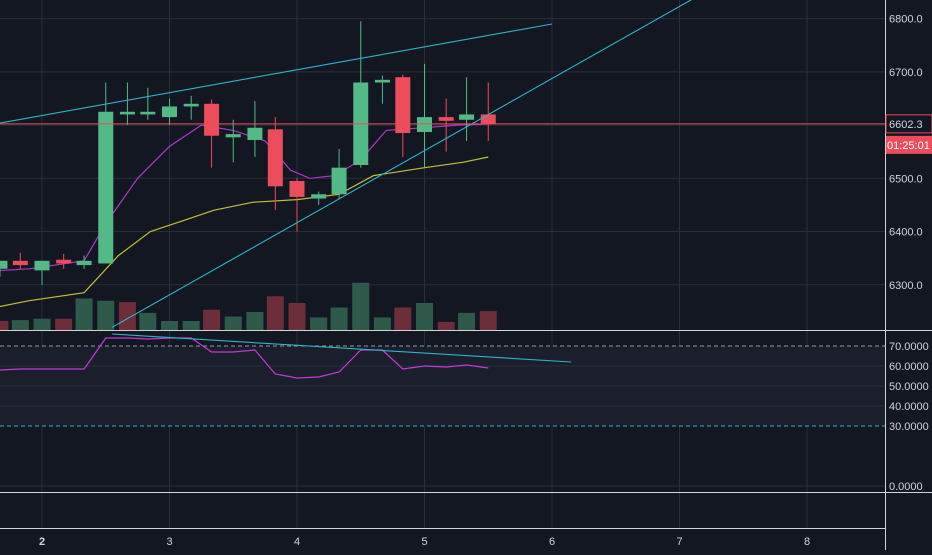 This screenshot has height=555, width=932. What do you see at coordinates (909, 427) in the screenshot?
I see `rsi-tick-label: 30.0000` at bounding box center [909, 427].